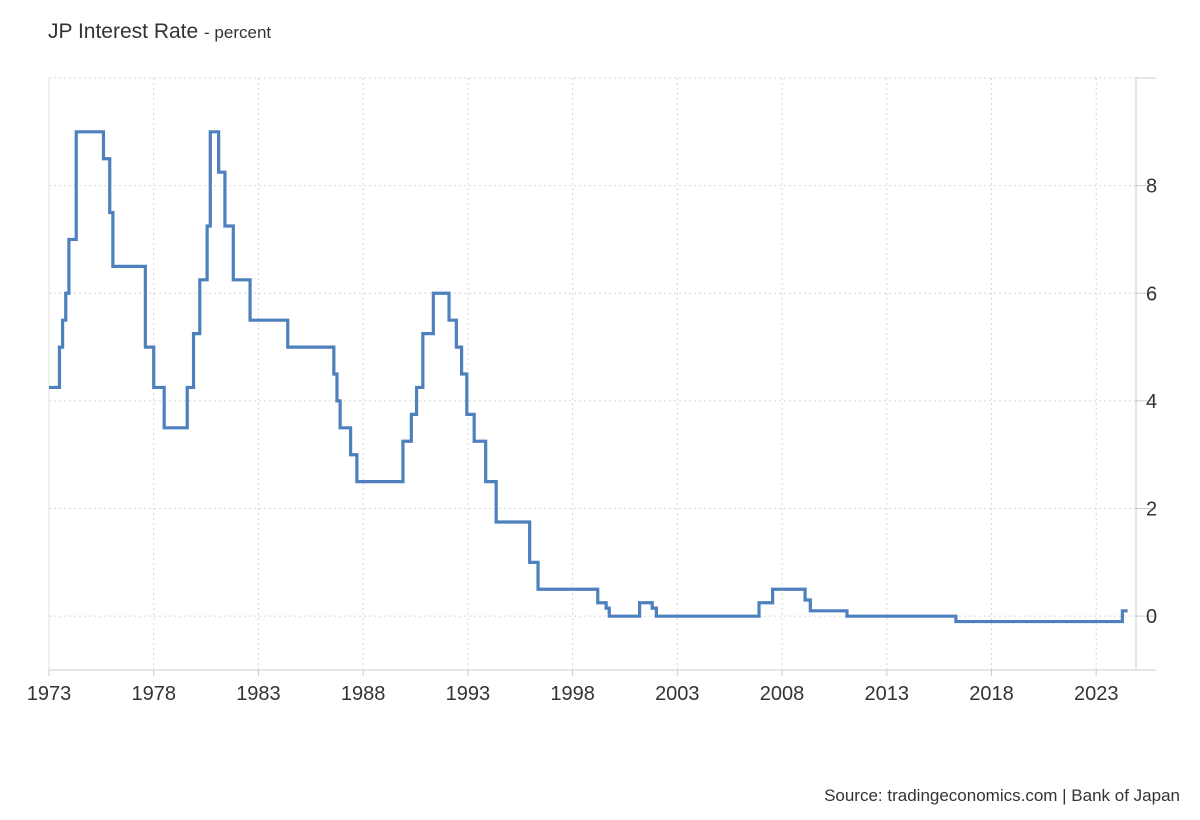  I want to click on y-tick-label: 2, so click(1151, 510).